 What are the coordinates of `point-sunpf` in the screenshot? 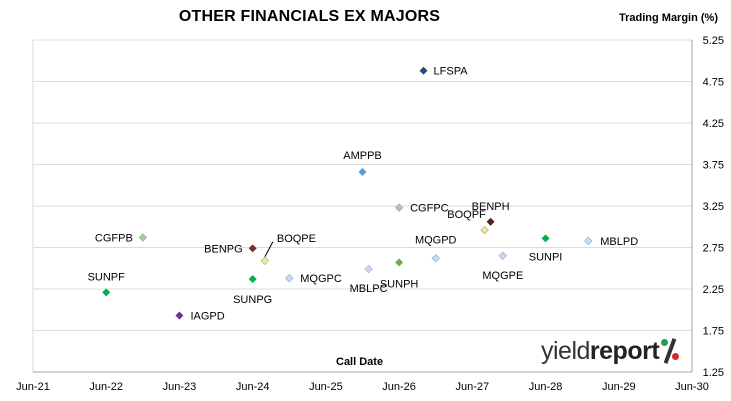 It's located at (106, 292).